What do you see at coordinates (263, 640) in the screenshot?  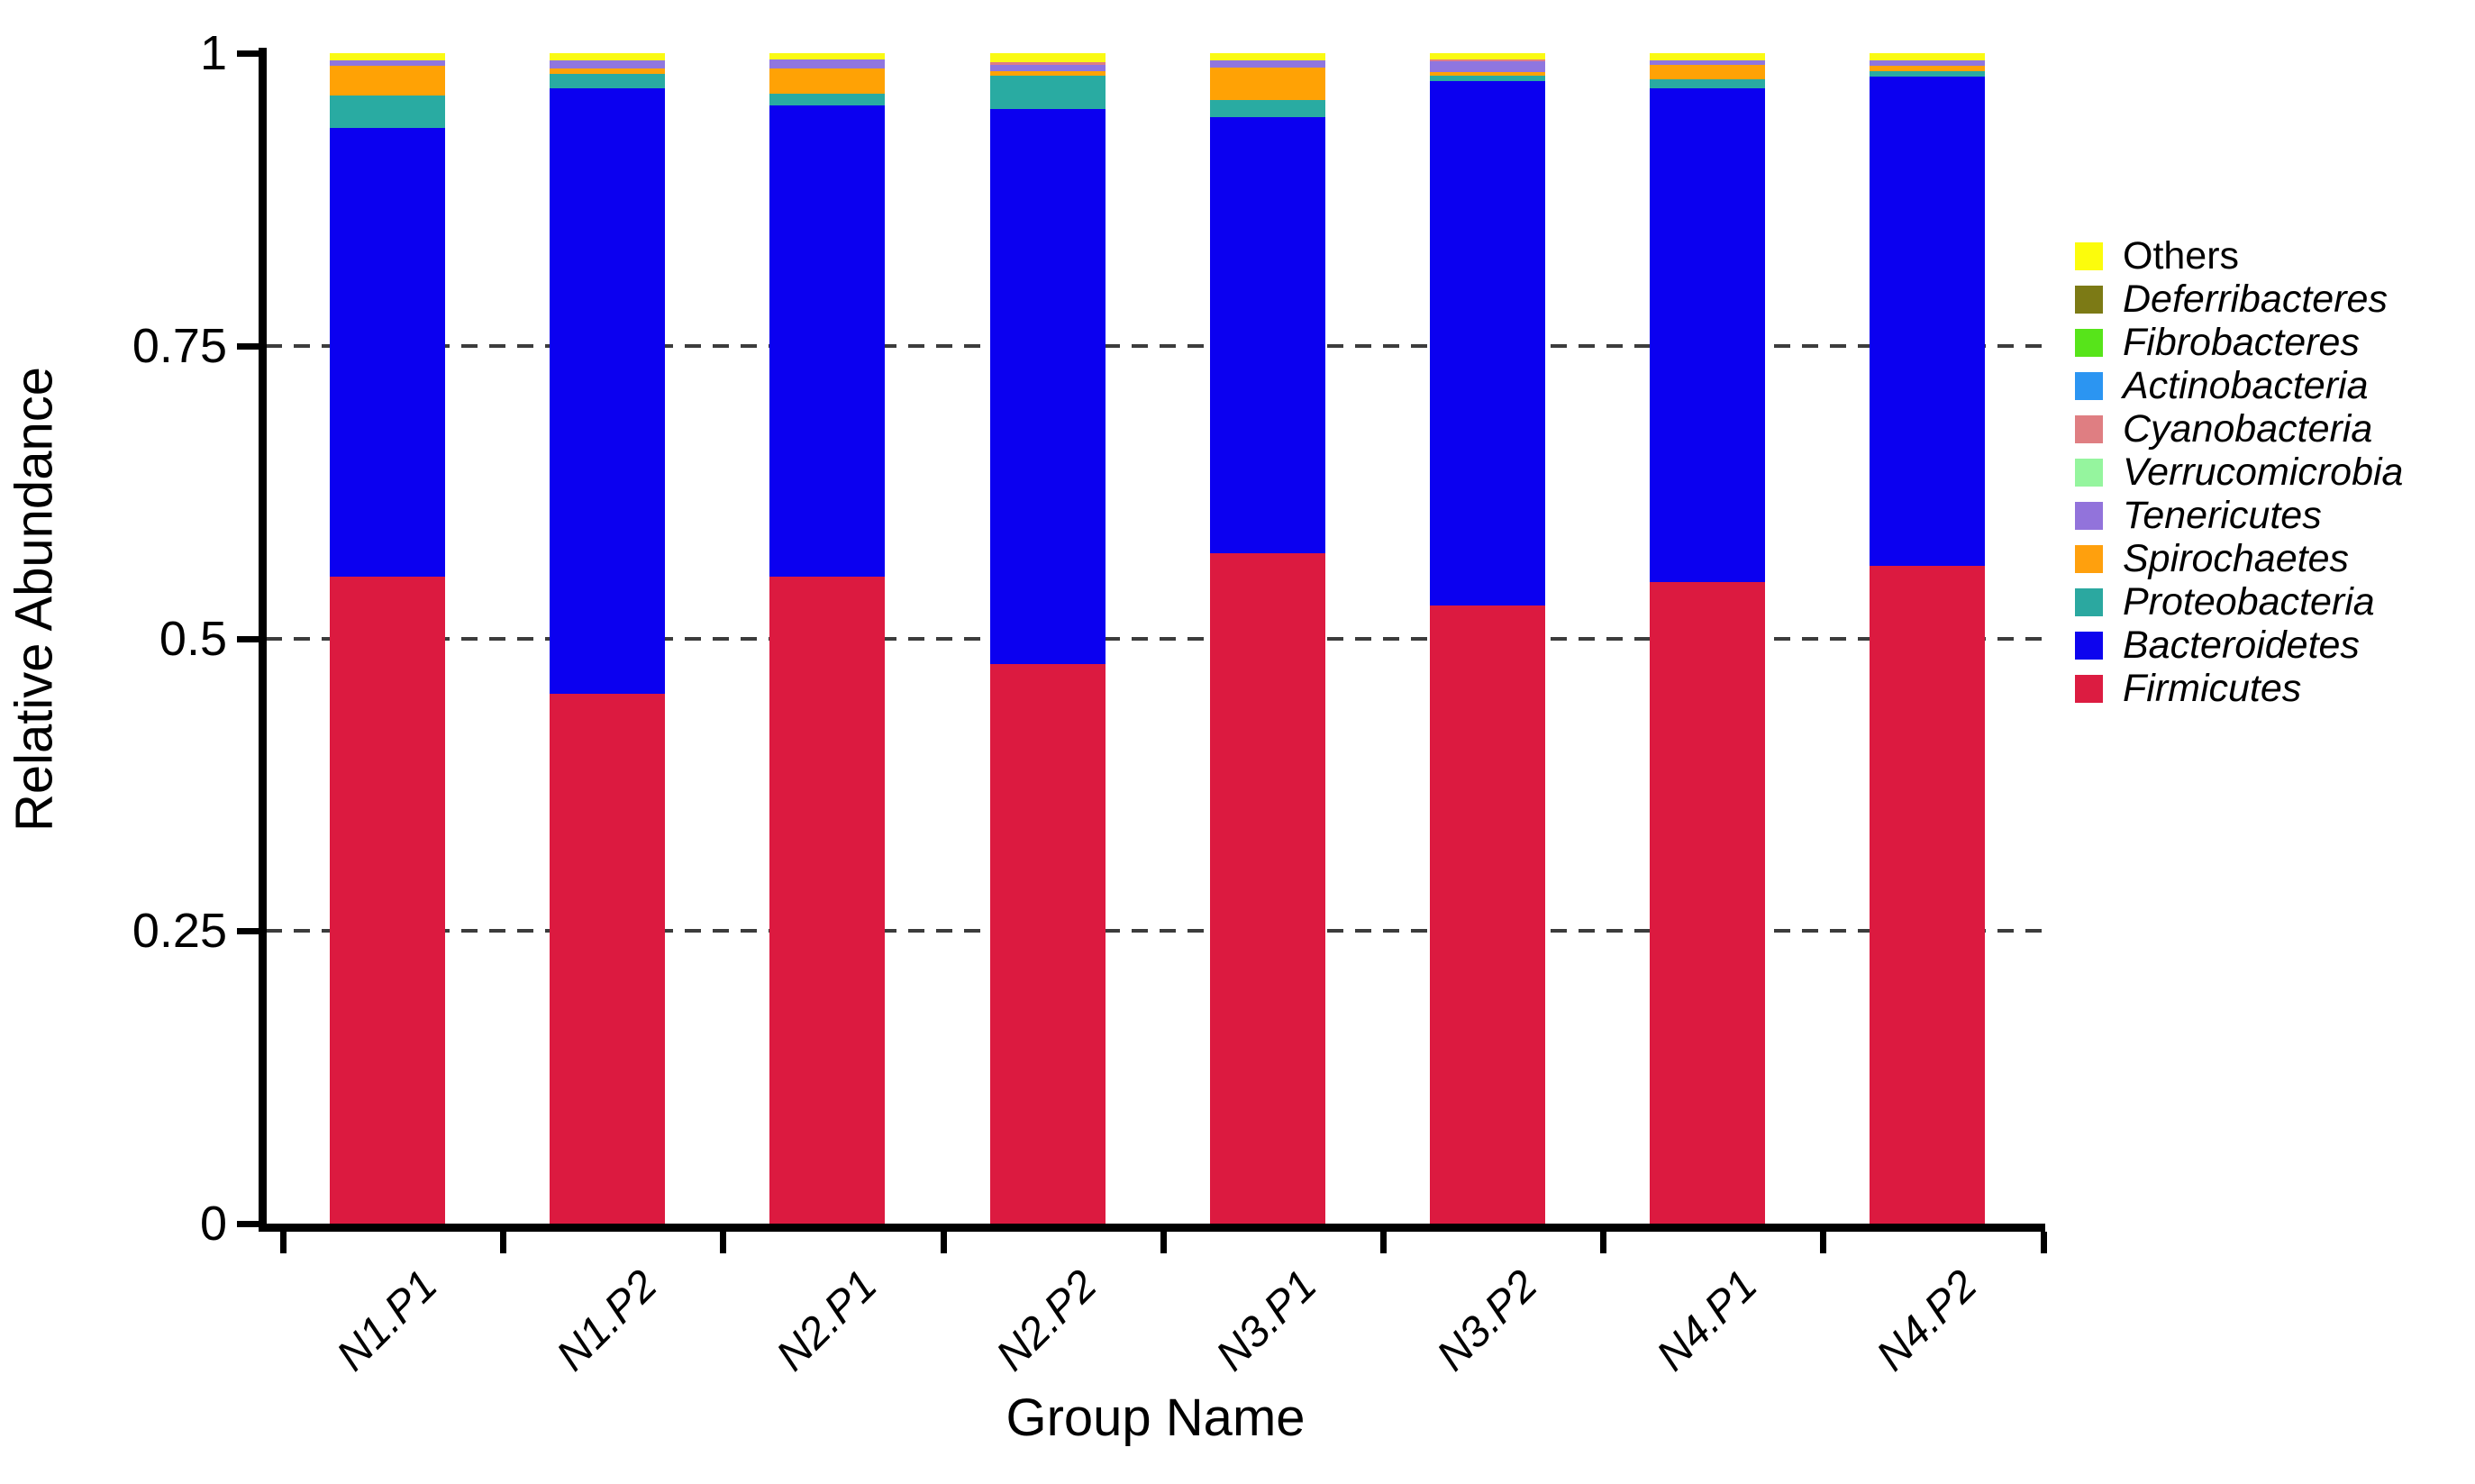 I see `y-axis-line` at bounding box center [263, 640].